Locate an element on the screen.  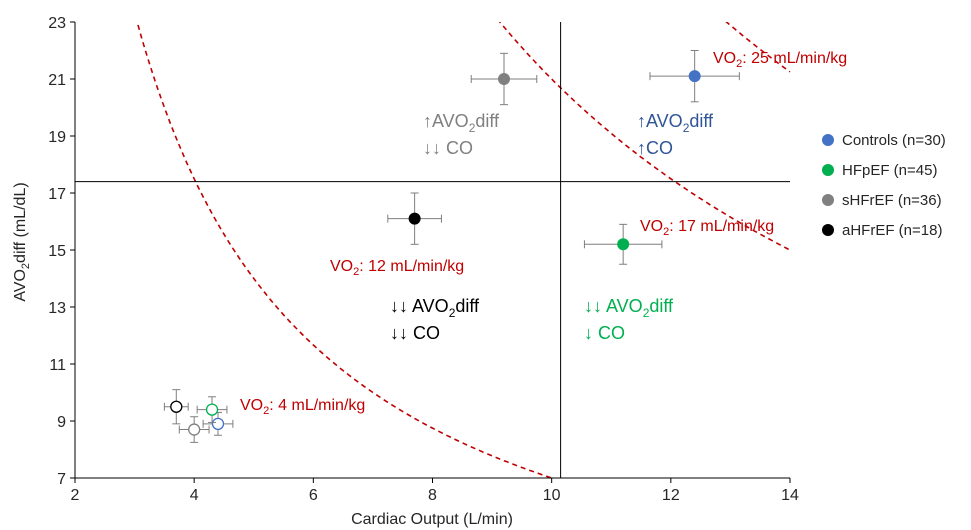
iso-curve-label-17: VO2: 17 mL/min/kg is located at coordinates (707, 228).